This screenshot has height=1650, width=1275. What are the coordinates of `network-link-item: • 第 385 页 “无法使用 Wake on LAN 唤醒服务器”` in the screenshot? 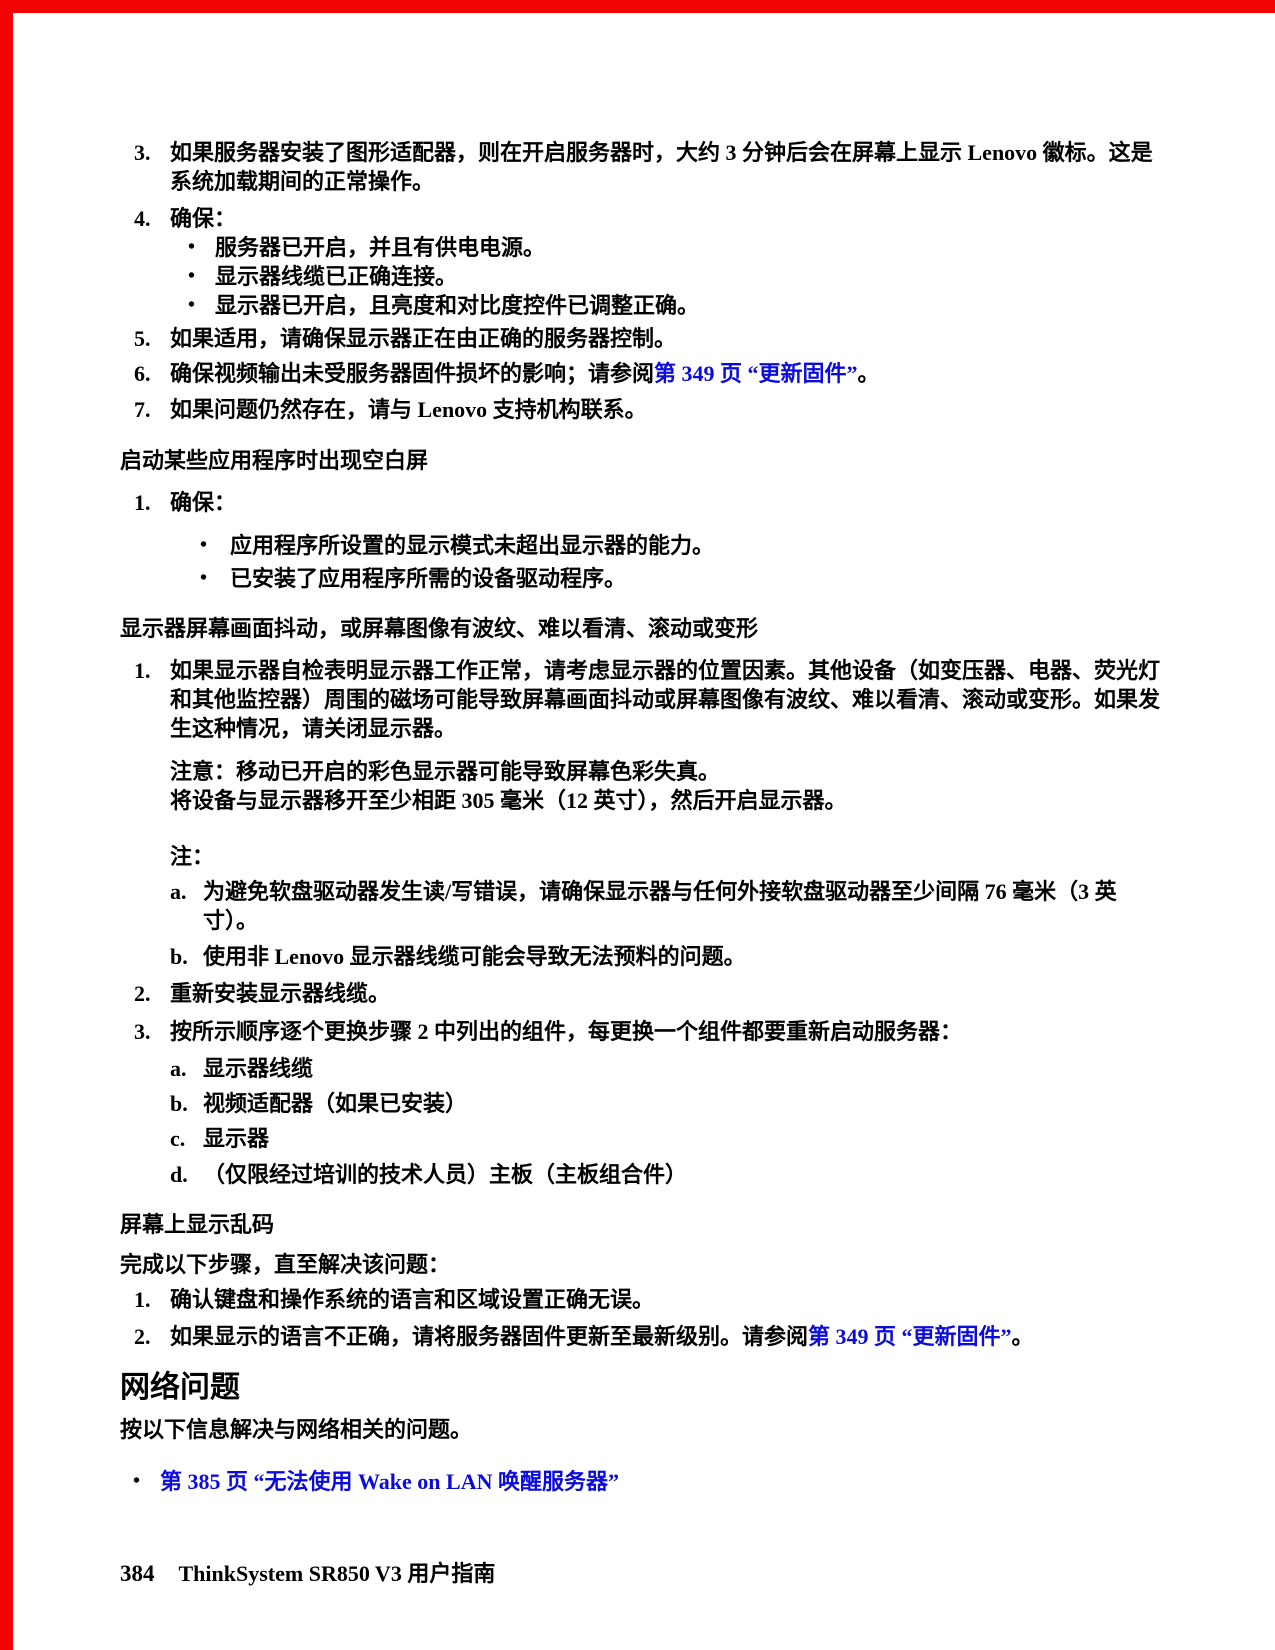 It's located at (640, 1481).